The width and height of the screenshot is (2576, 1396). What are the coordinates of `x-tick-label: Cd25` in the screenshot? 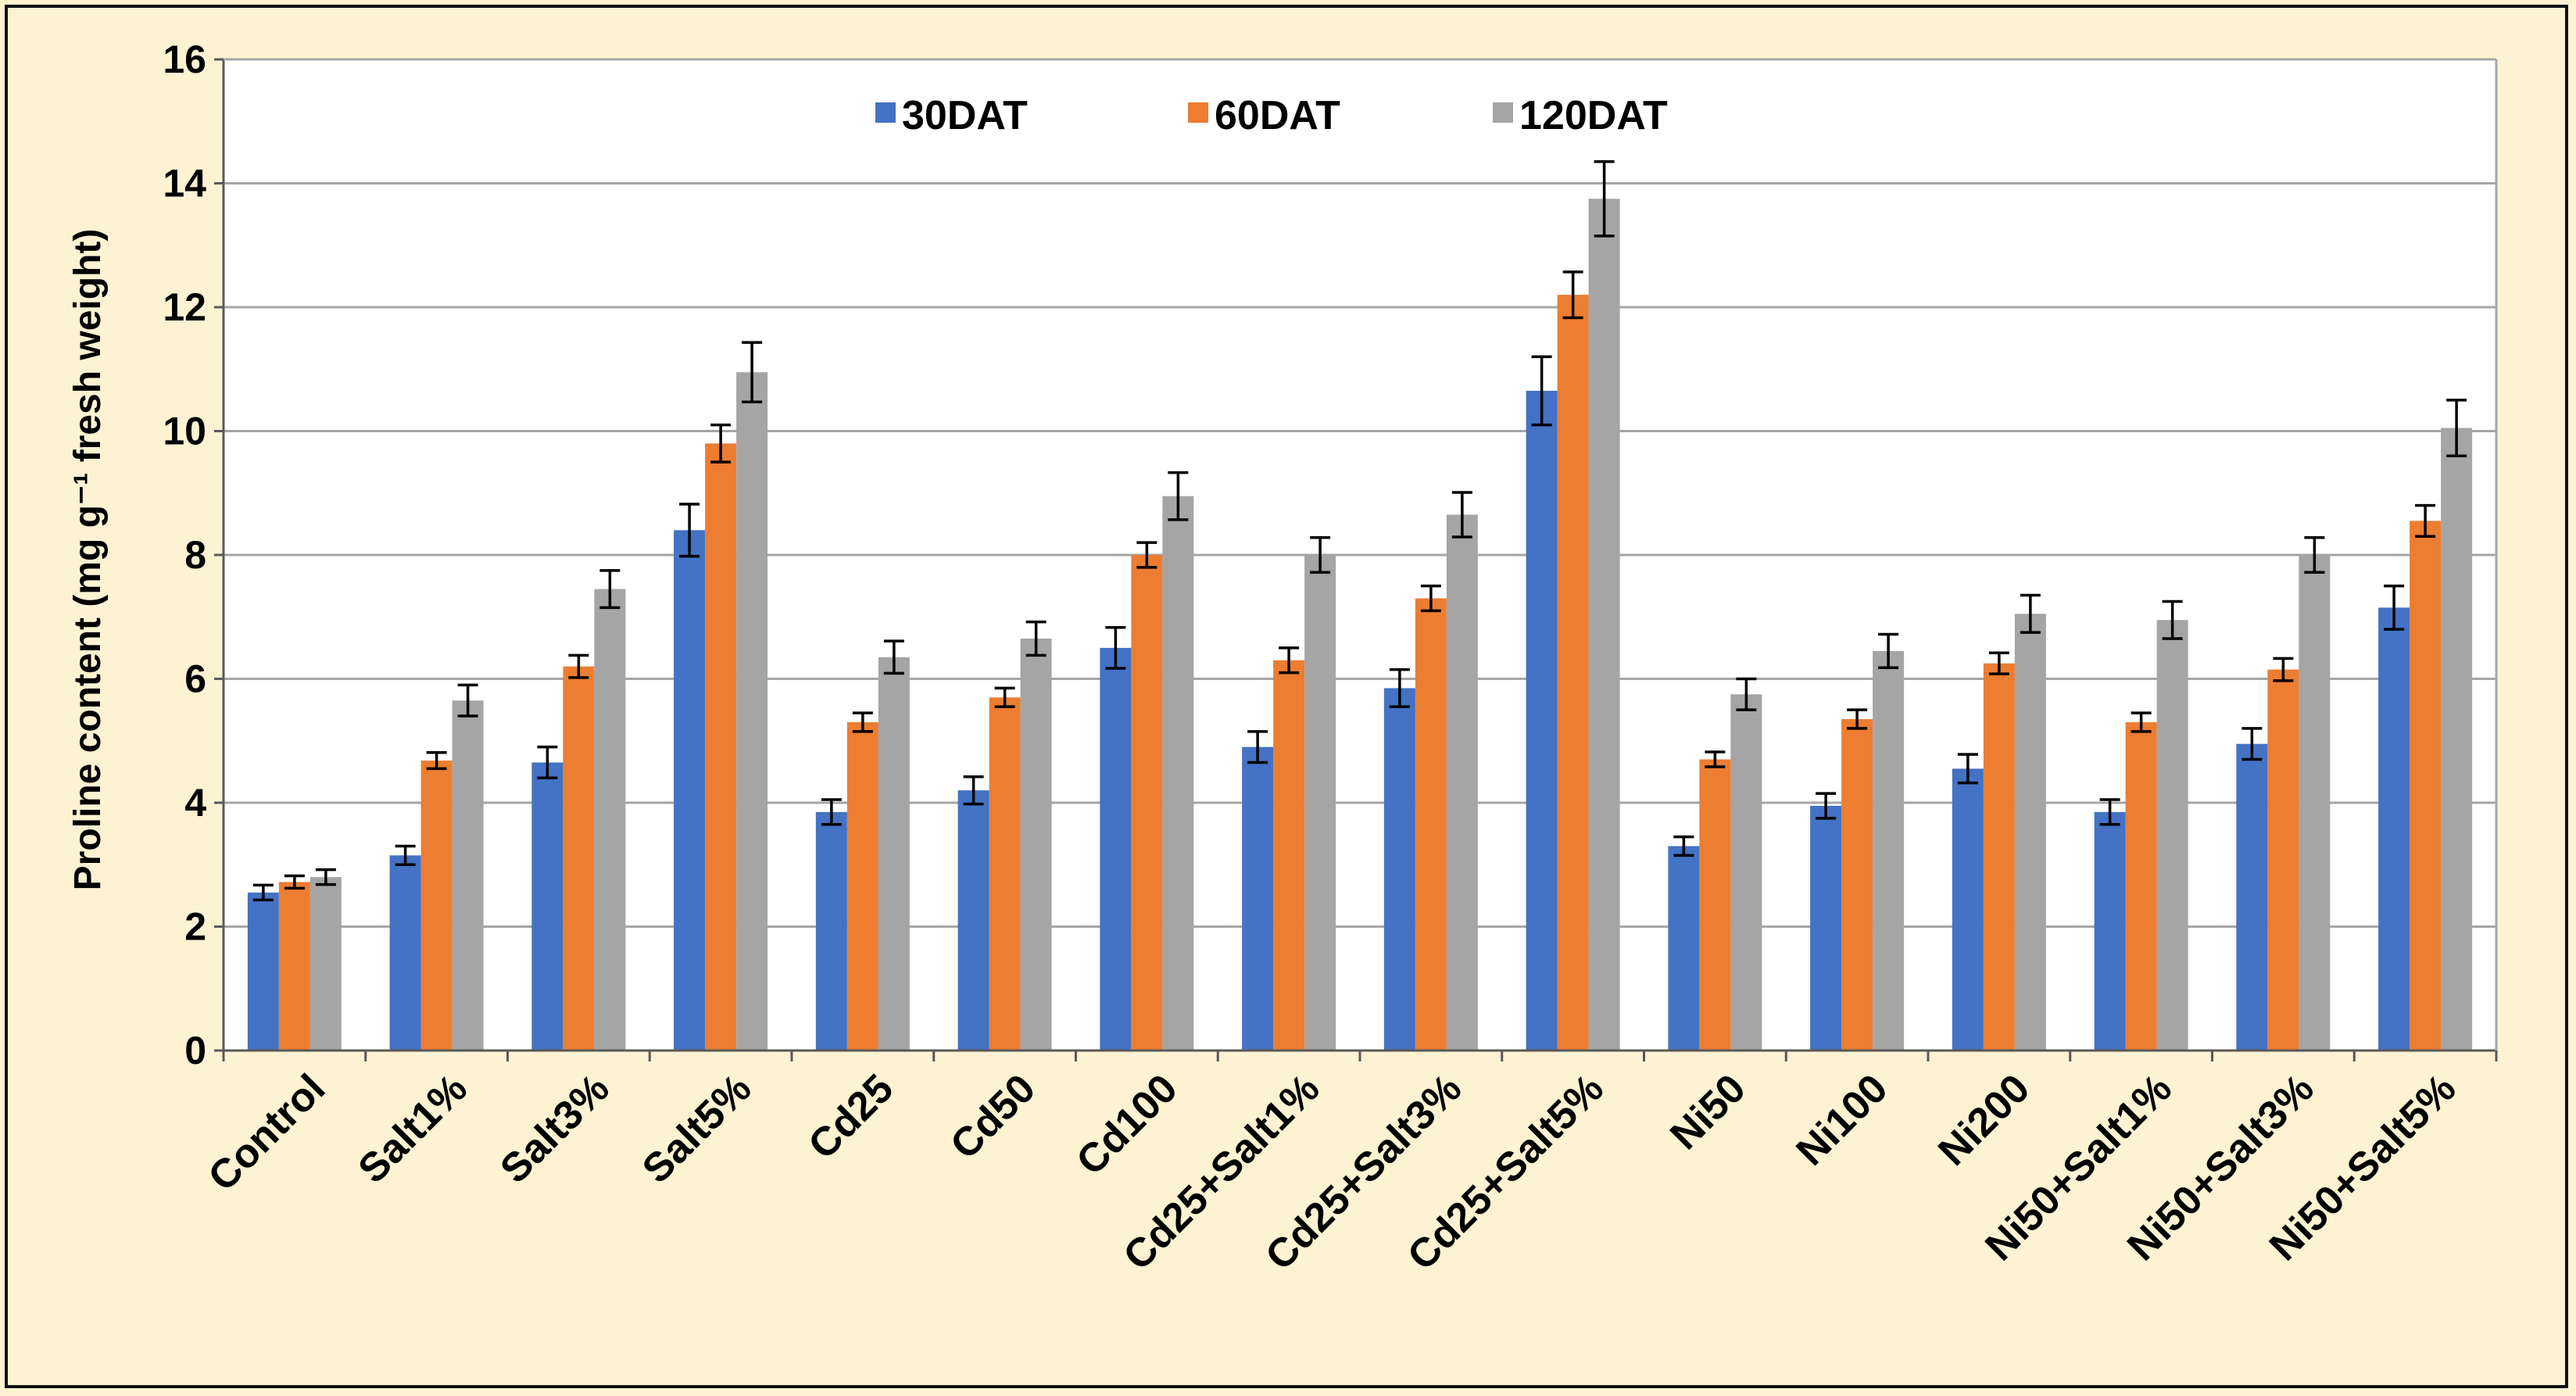 It's located at (851, 1116).